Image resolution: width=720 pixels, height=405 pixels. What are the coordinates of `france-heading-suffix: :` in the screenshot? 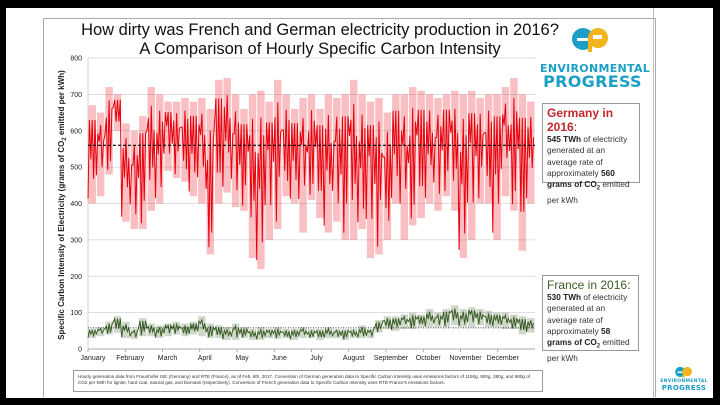 It's located at (629, 285).